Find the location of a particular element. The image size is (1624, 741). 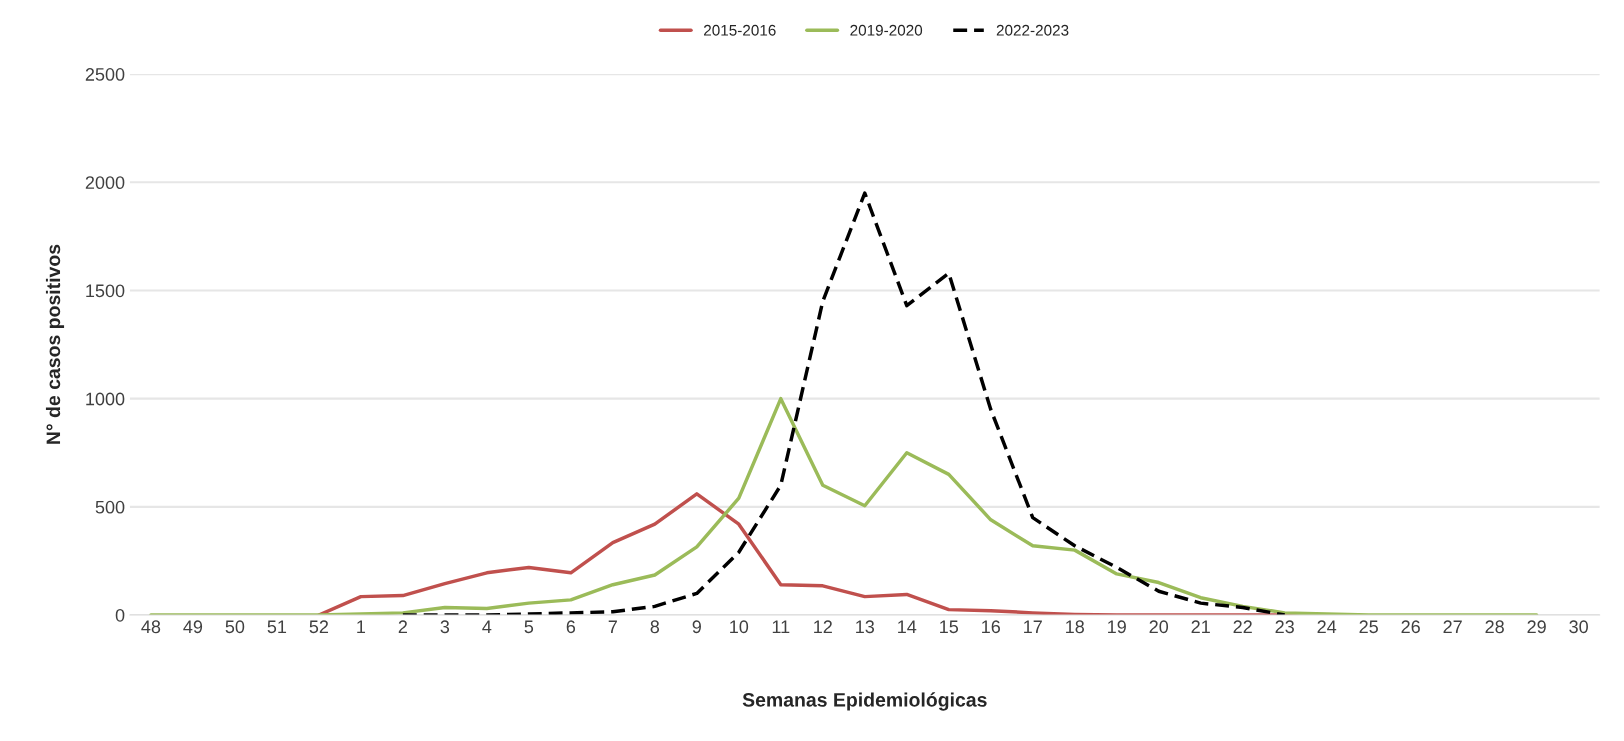

x-tick-label: 20 is located at coordinates (1159, 627).